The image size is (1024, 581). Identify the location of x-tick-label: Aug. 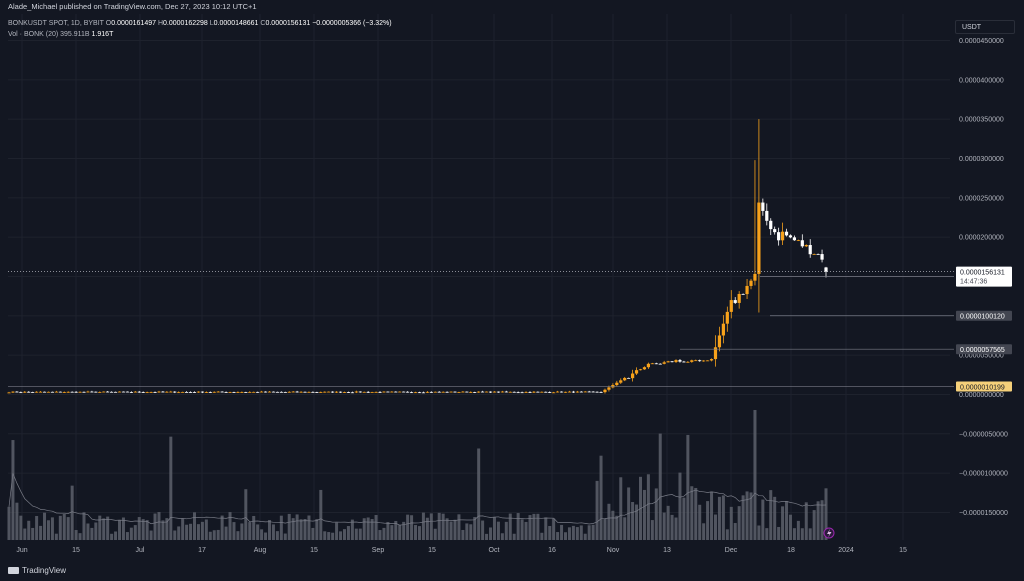
(260, 550).